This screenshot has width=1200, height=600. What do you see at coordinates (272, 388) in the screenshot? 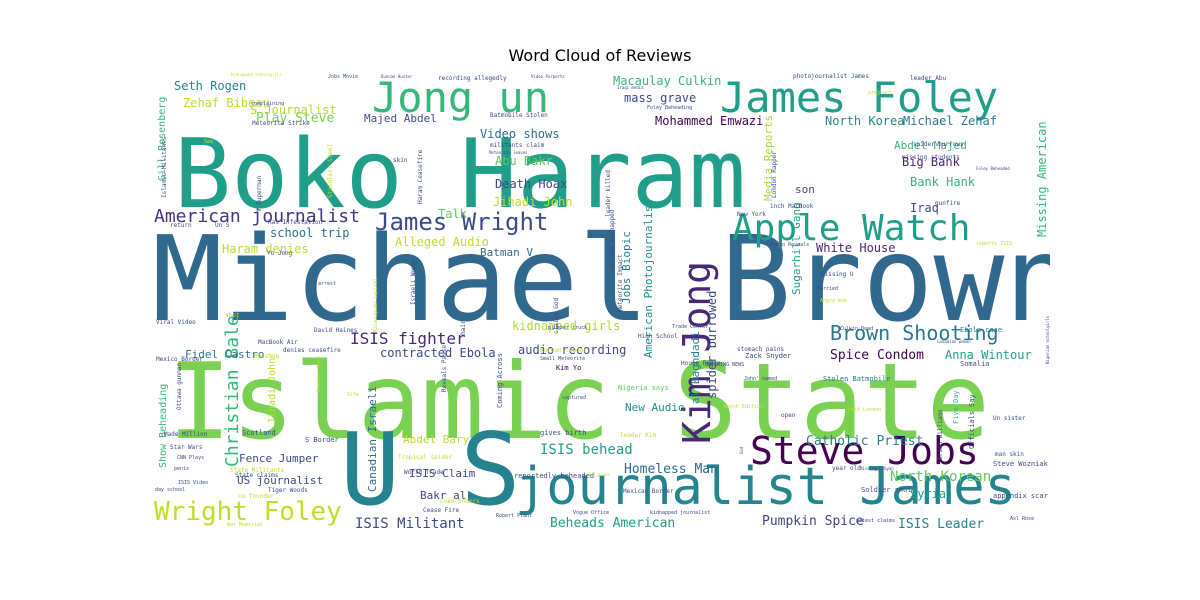
I see `word-jihadi-john: Jihadi John'` at bounding box center [272, 388].